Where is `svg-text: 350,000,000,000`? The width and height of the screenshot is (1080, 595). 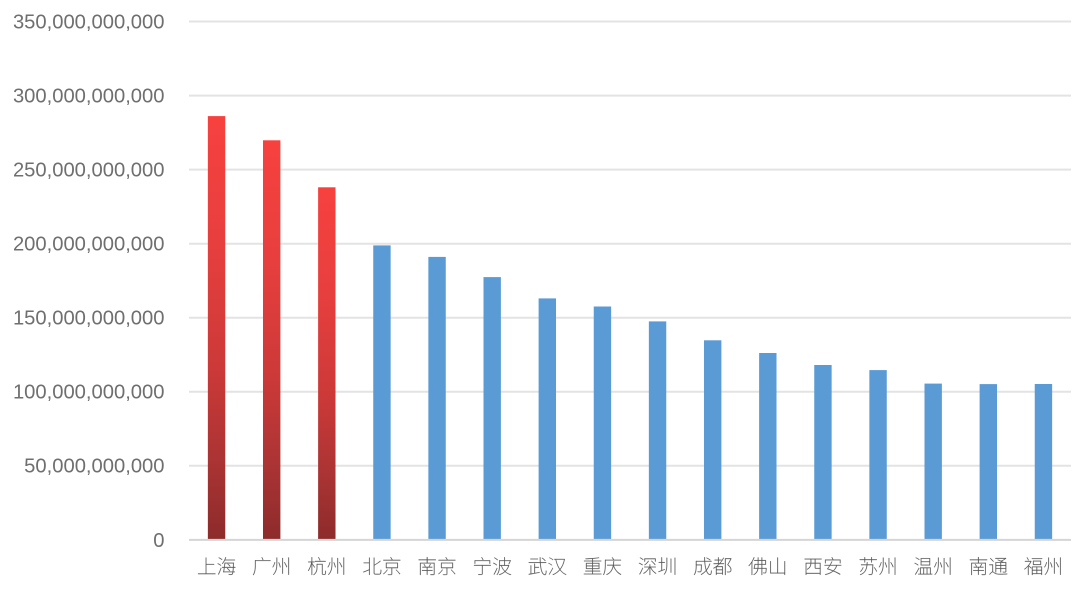
svg-text: 350,000,000,000 is located at coordinates (89, 22).